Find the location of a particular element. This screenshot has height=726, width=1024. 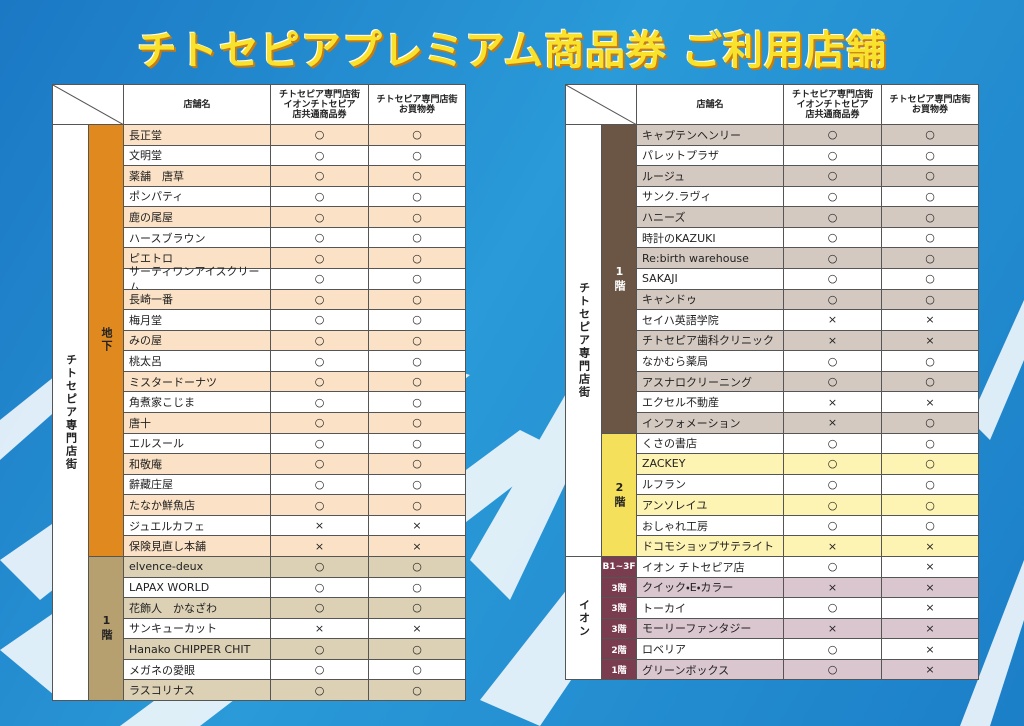

store-name: なかむら薬局 is located at coordinates (710, 361).